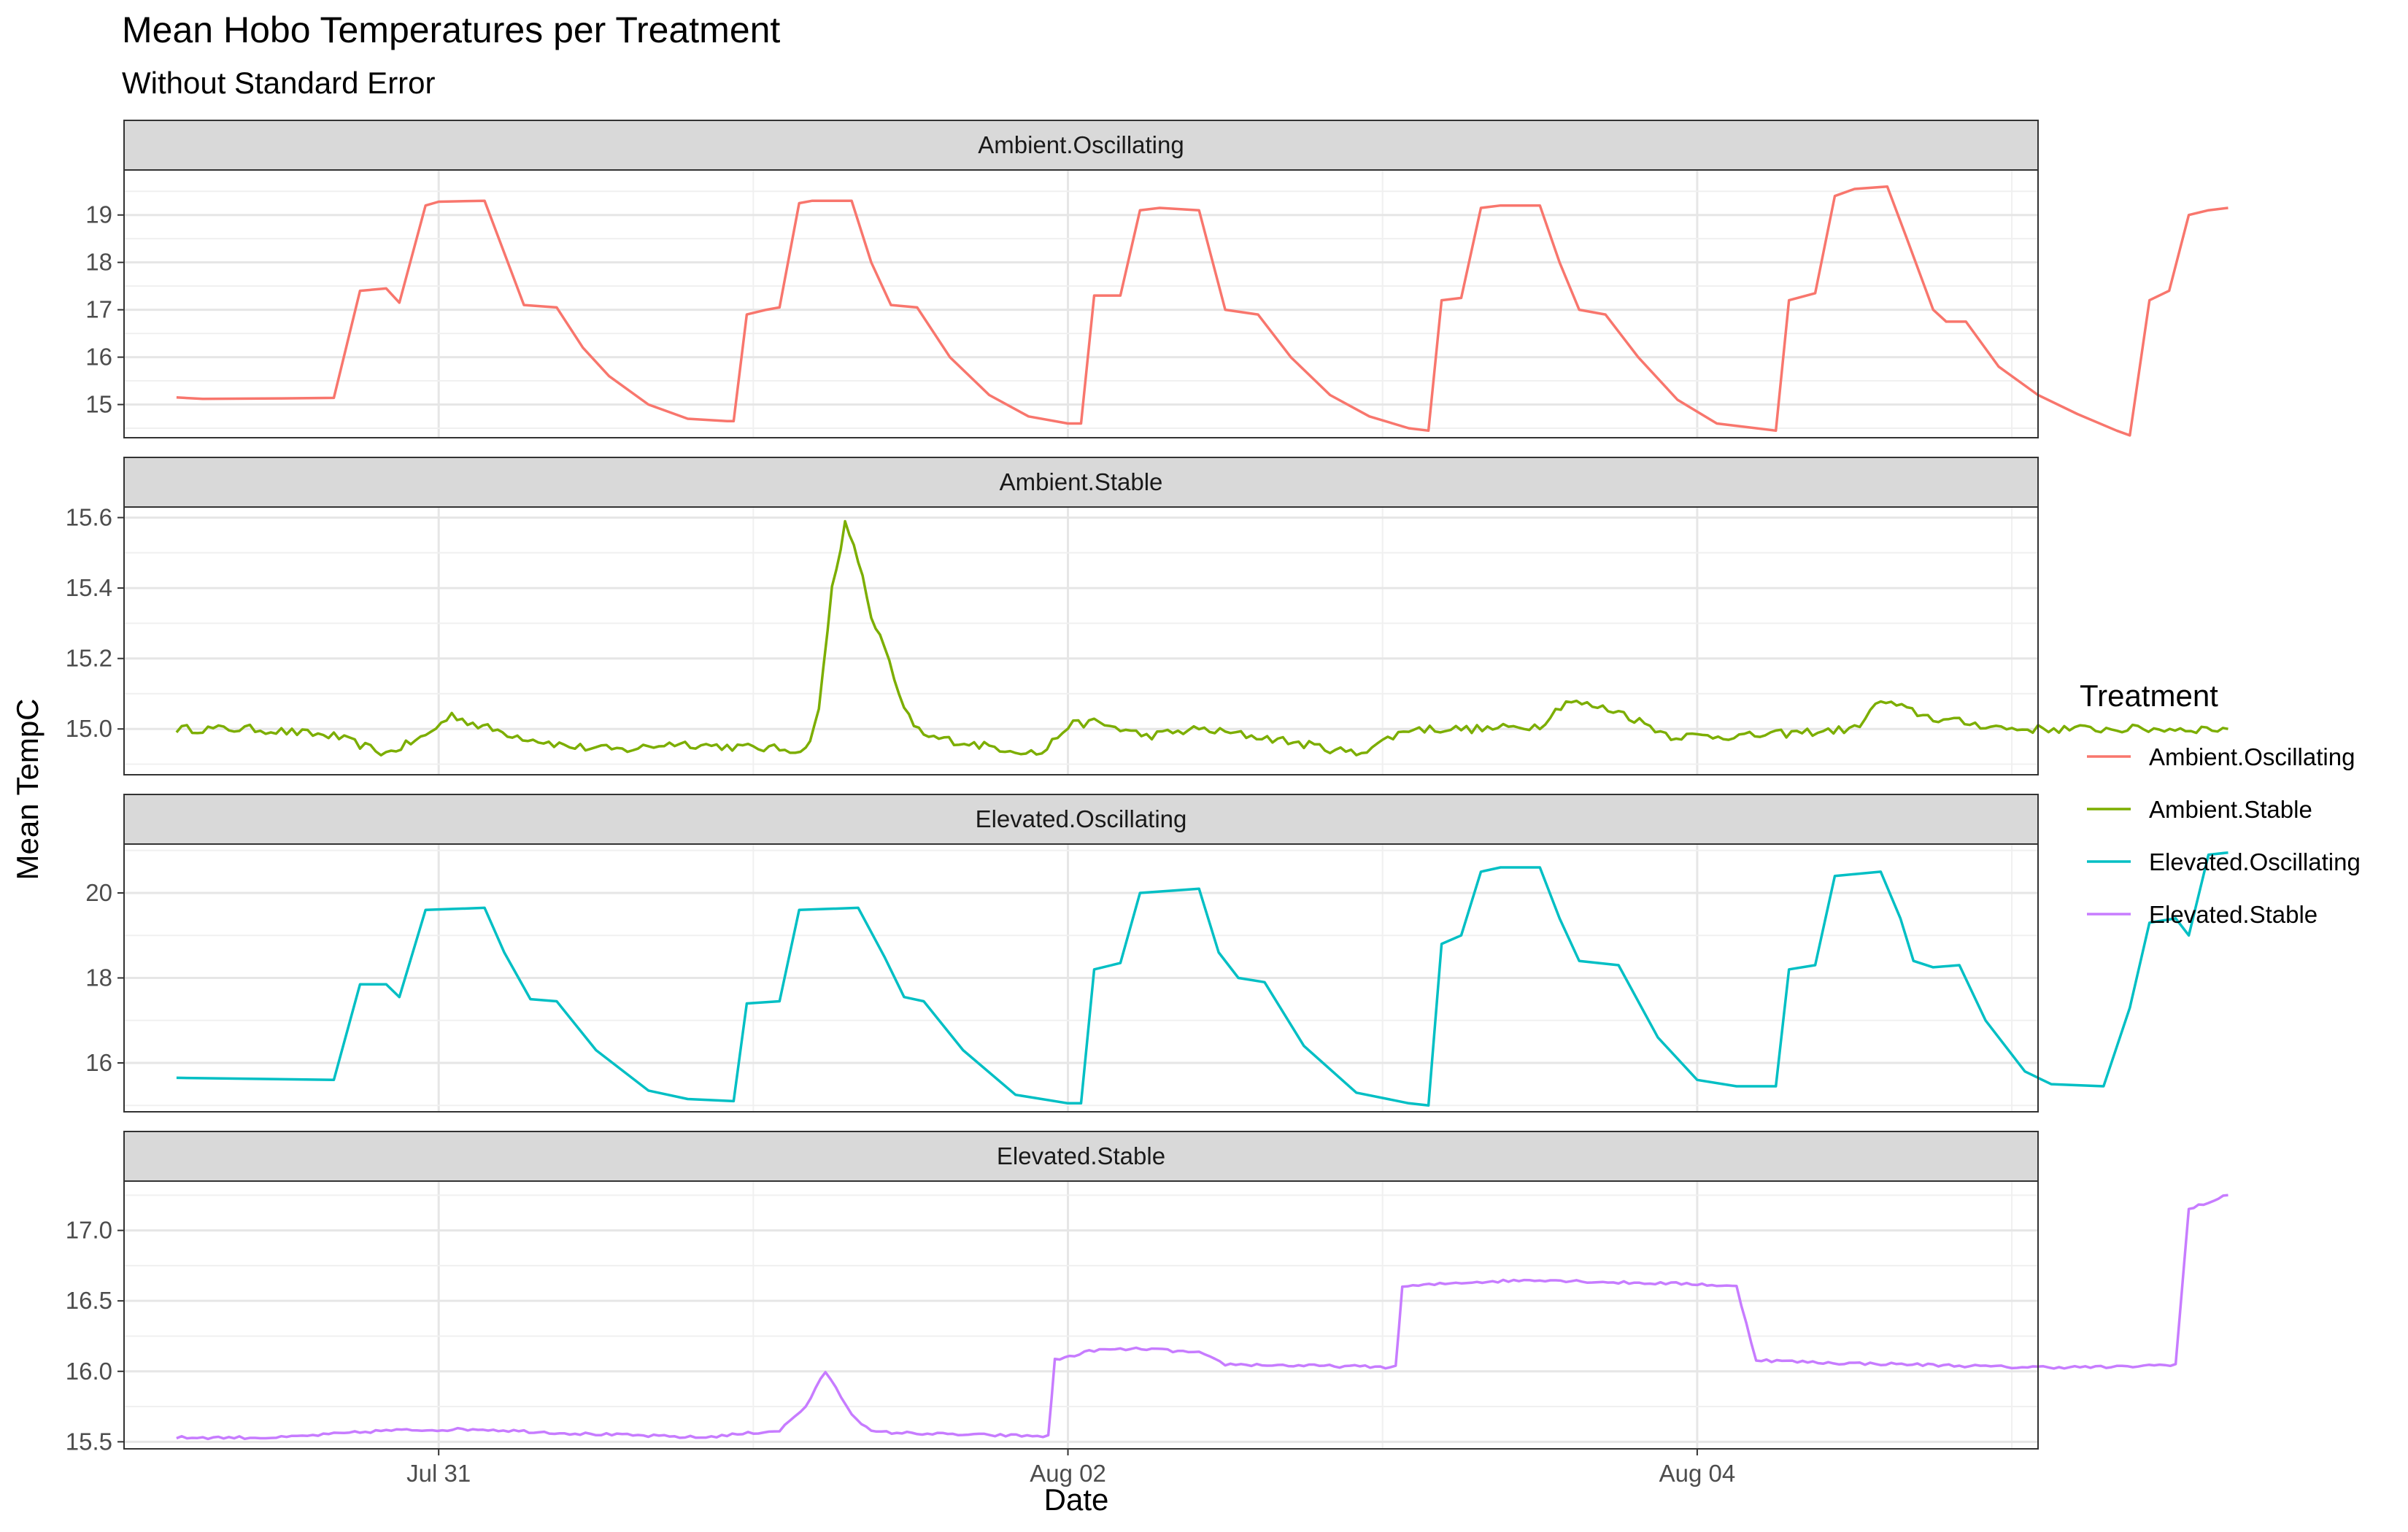 Image resolution: width=2408 pixels, height=1532 pixels. Describe the element at coordinates (98, 404) in the screenshot. I see `y-tick-label: 15` at that location.